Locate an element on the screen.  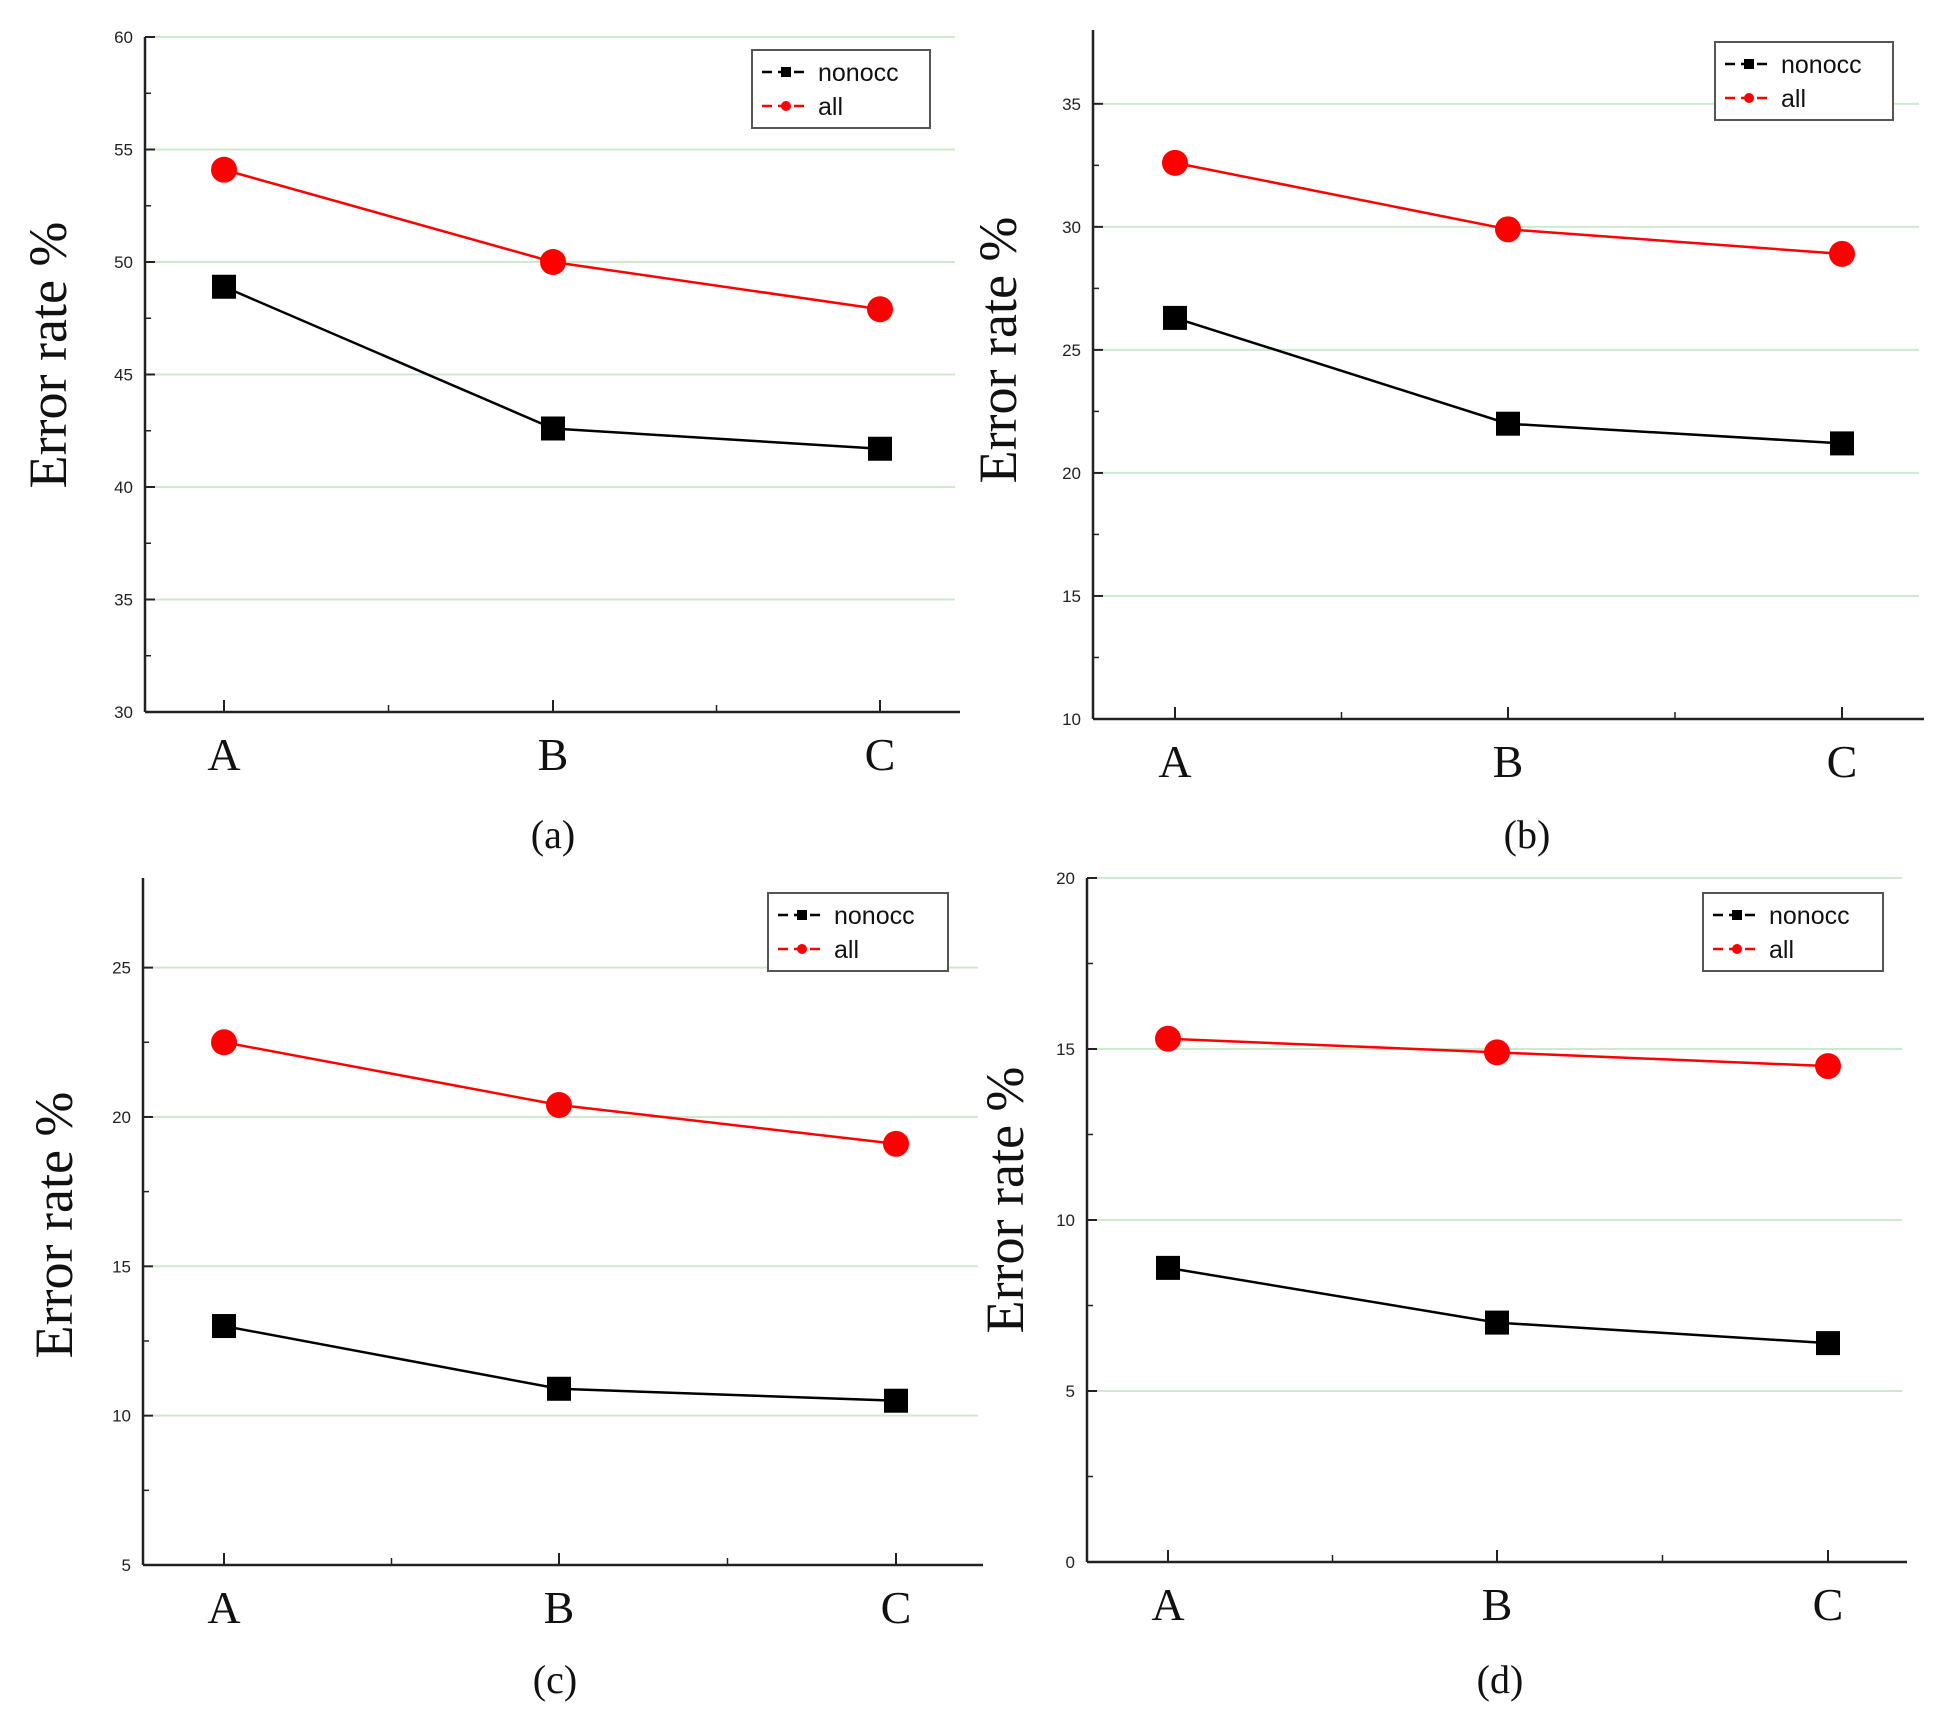
panel-caption: (d) is located at coordinates (1500, 1679).